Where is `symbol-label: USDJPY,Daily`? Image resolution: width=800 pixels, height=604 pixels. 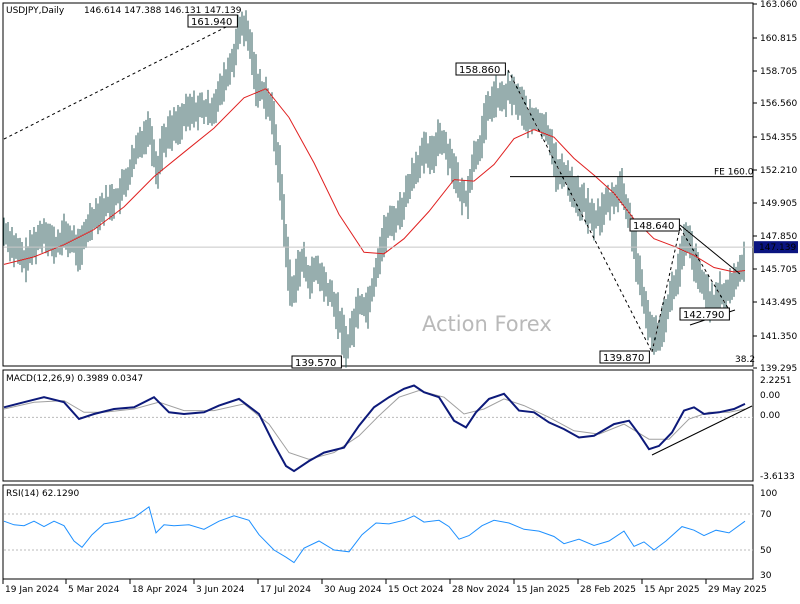
symbol-label: USDJPY,Daily is located at coordinates (35, 11).